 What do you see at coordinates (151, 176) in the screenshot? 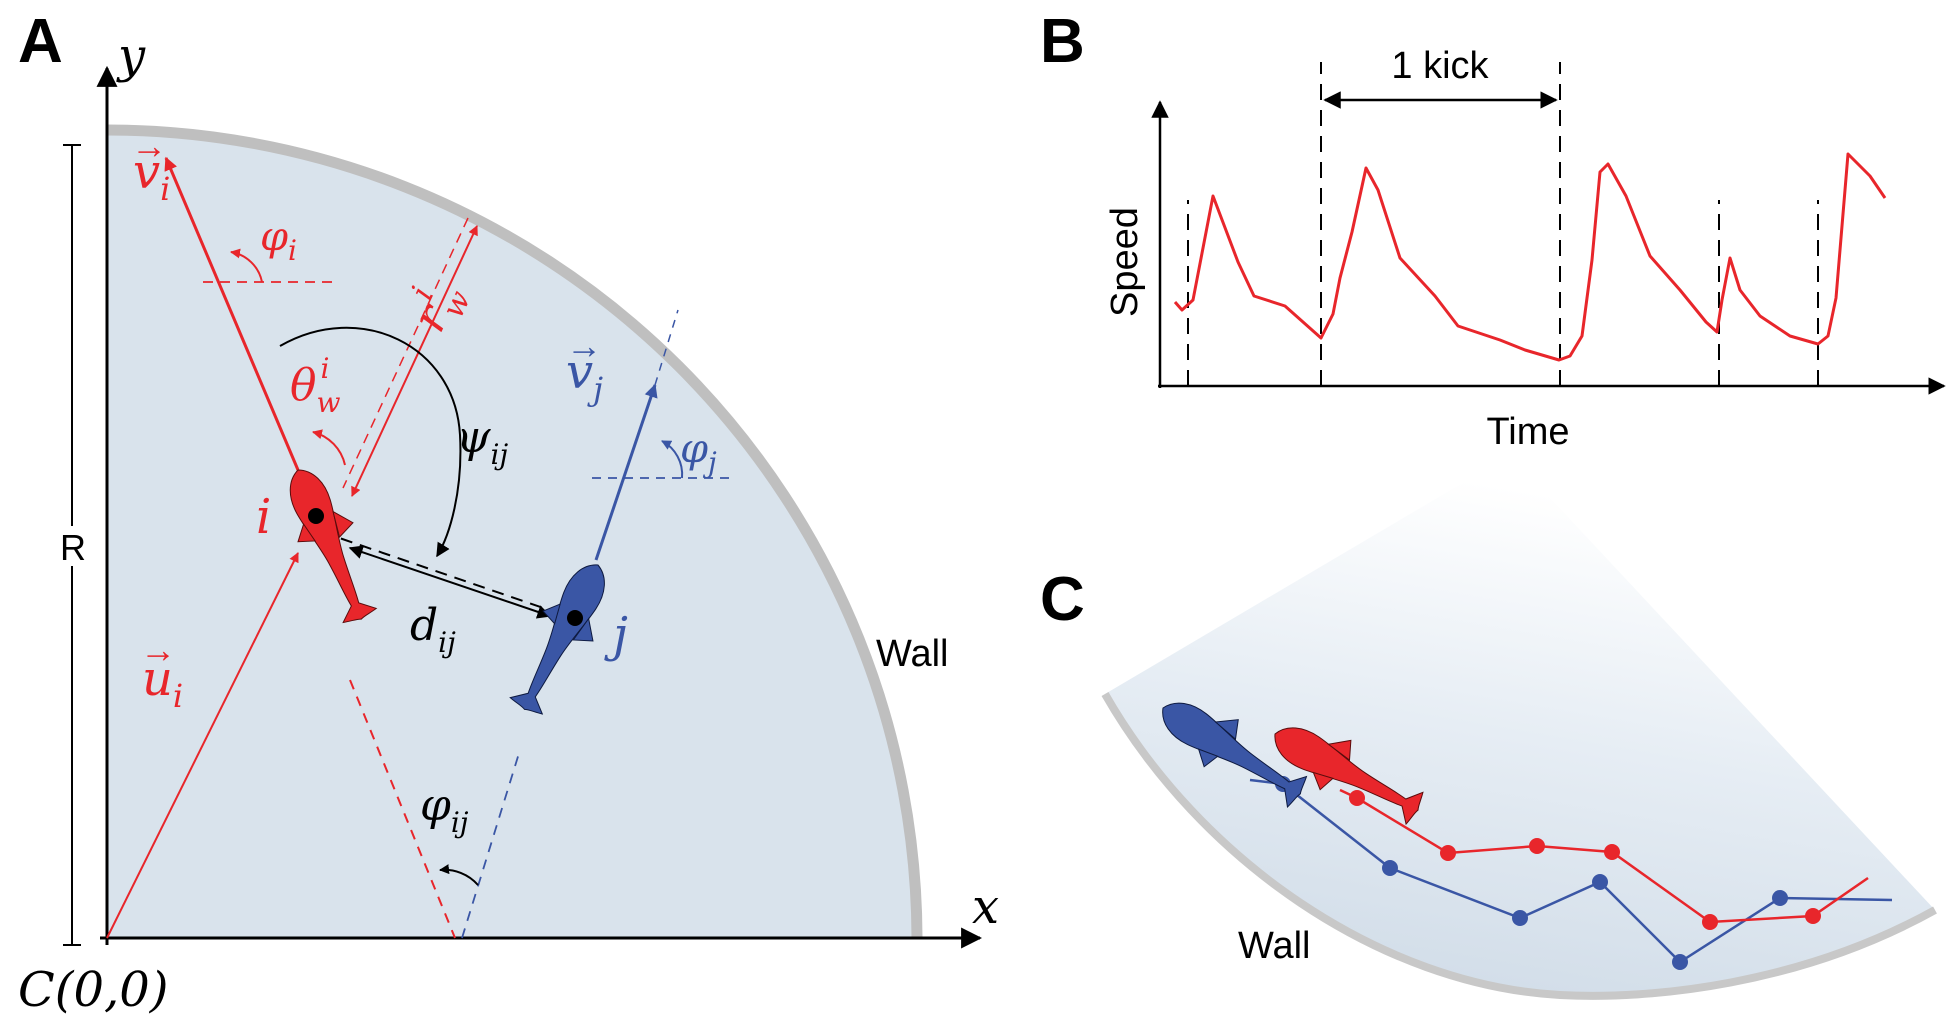
I see `v-i-label: vi` at bounding box center [151, 176].